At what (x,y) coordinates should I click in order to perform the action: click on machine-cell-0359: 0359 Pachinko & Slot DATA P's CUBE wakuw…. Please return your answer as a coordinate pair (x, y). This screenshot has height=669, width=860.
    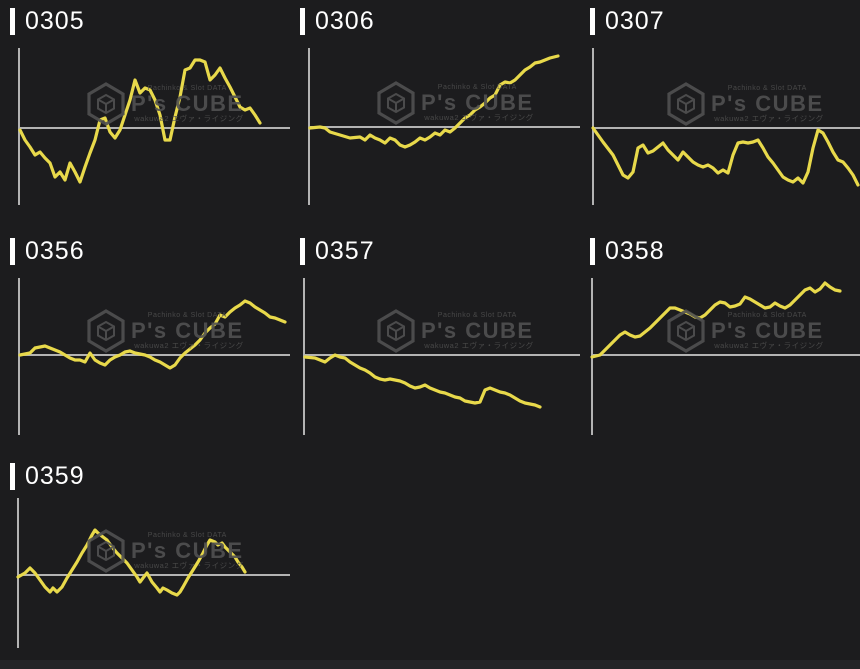
    Looking at the image, I should click on (145, 562).